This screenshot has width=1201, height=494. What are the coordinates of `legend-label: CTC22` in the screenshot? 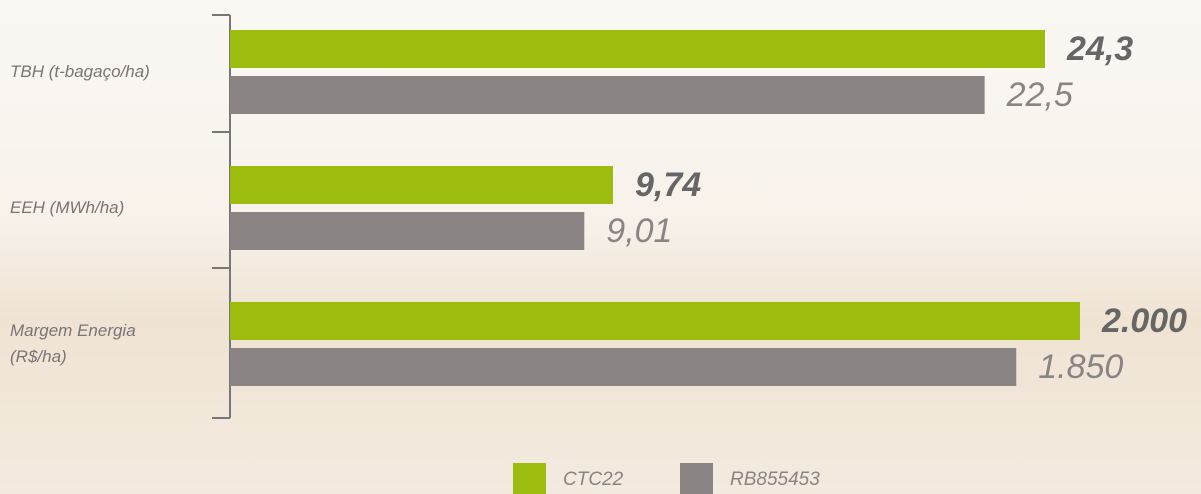 It's located at (593, 479).